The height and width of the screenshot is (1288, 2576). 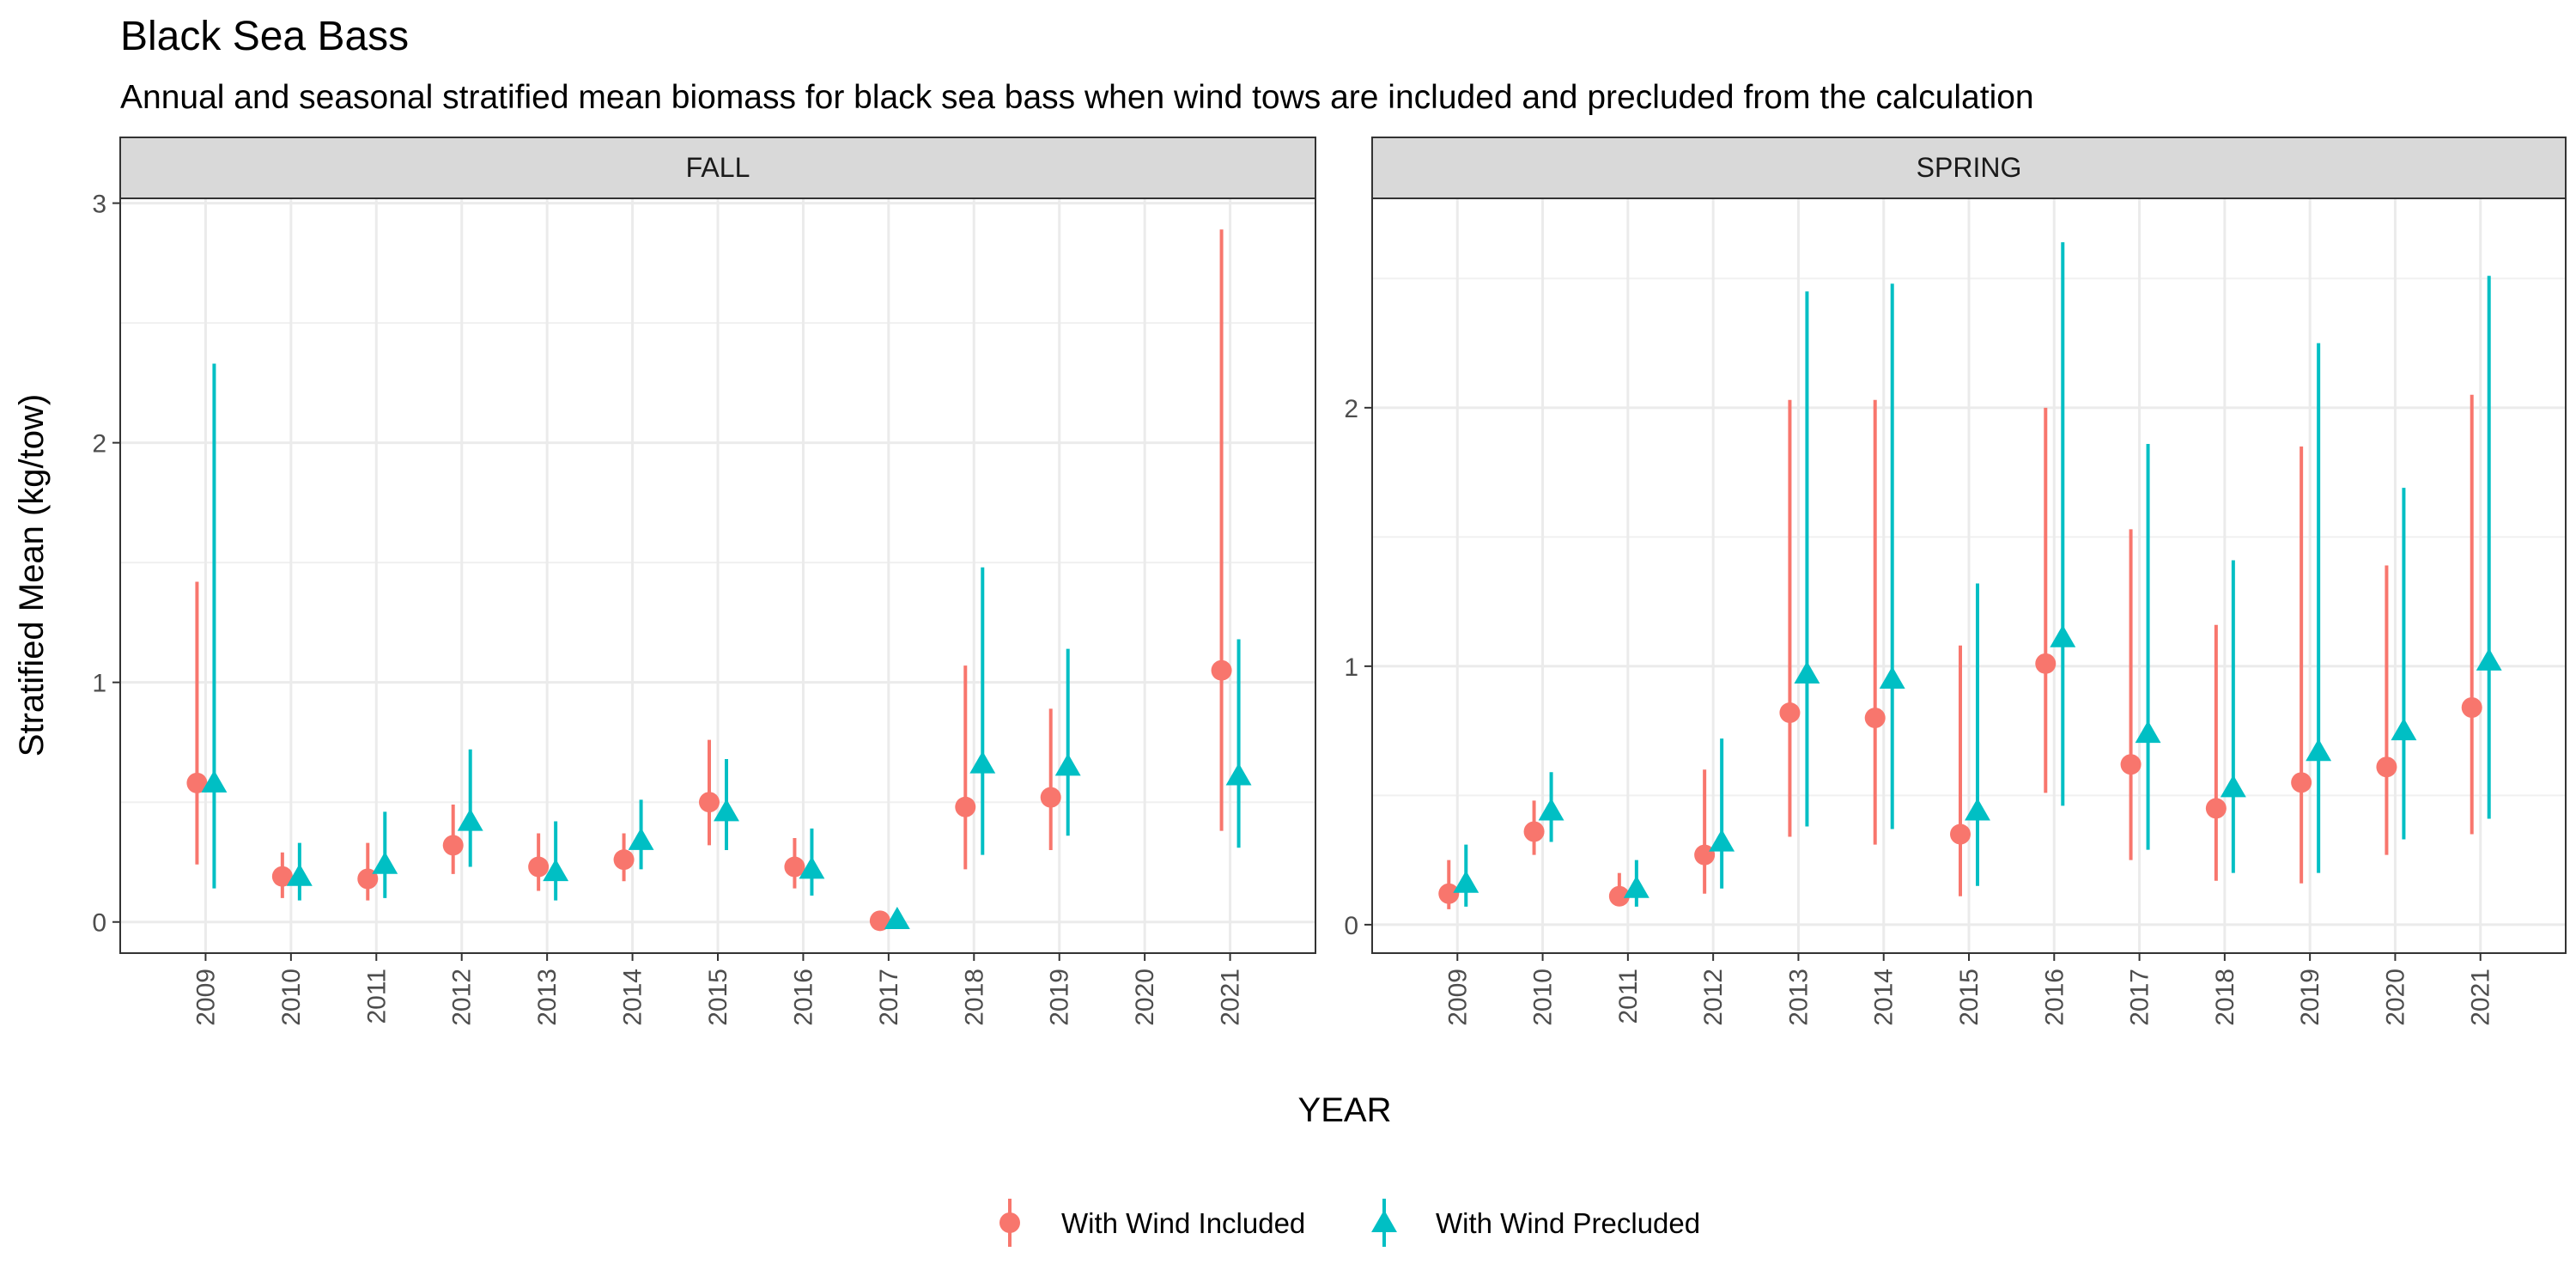 What do you see at coordinates (1345, 1110) in the screenshot?
I see `x-axis-title: YEAR` at bounding box center [1345, 1110].